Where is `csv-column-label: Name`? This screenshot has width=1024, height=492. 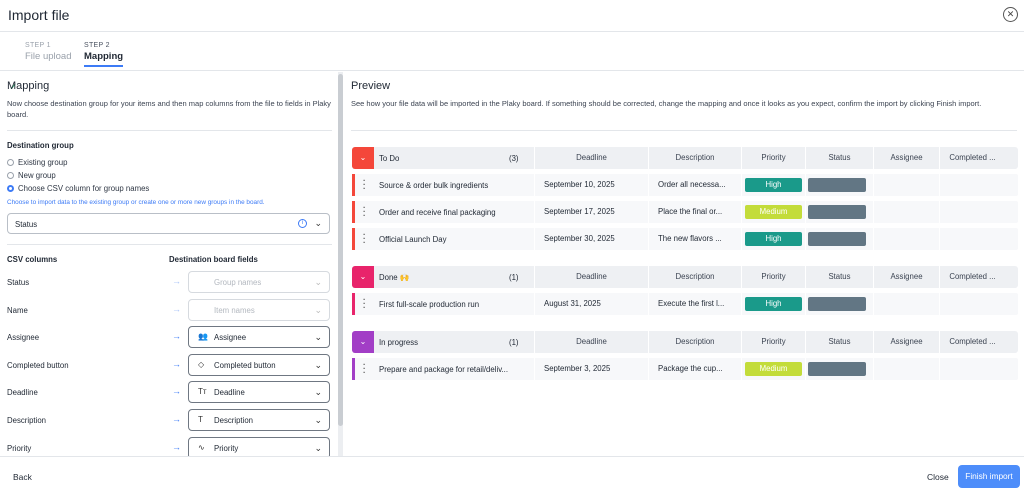
csv-column-label: Name is located at coordinates (17, 310).